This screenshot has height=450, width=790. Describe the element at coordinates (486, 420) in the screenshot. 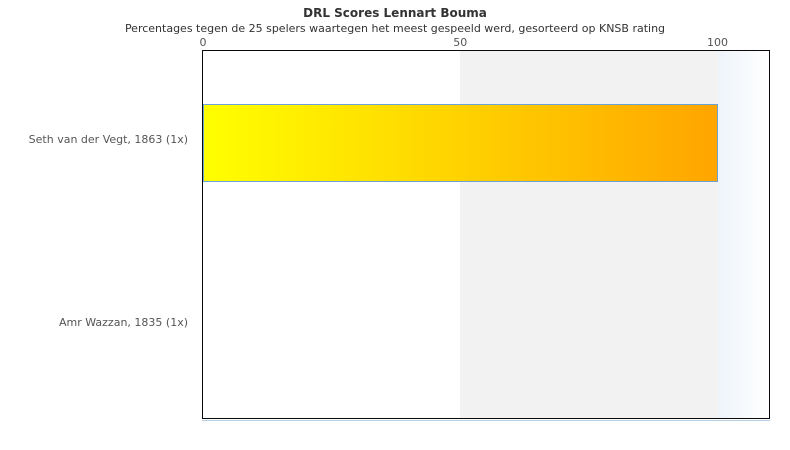

I see `axis-shadow-line` at that location.